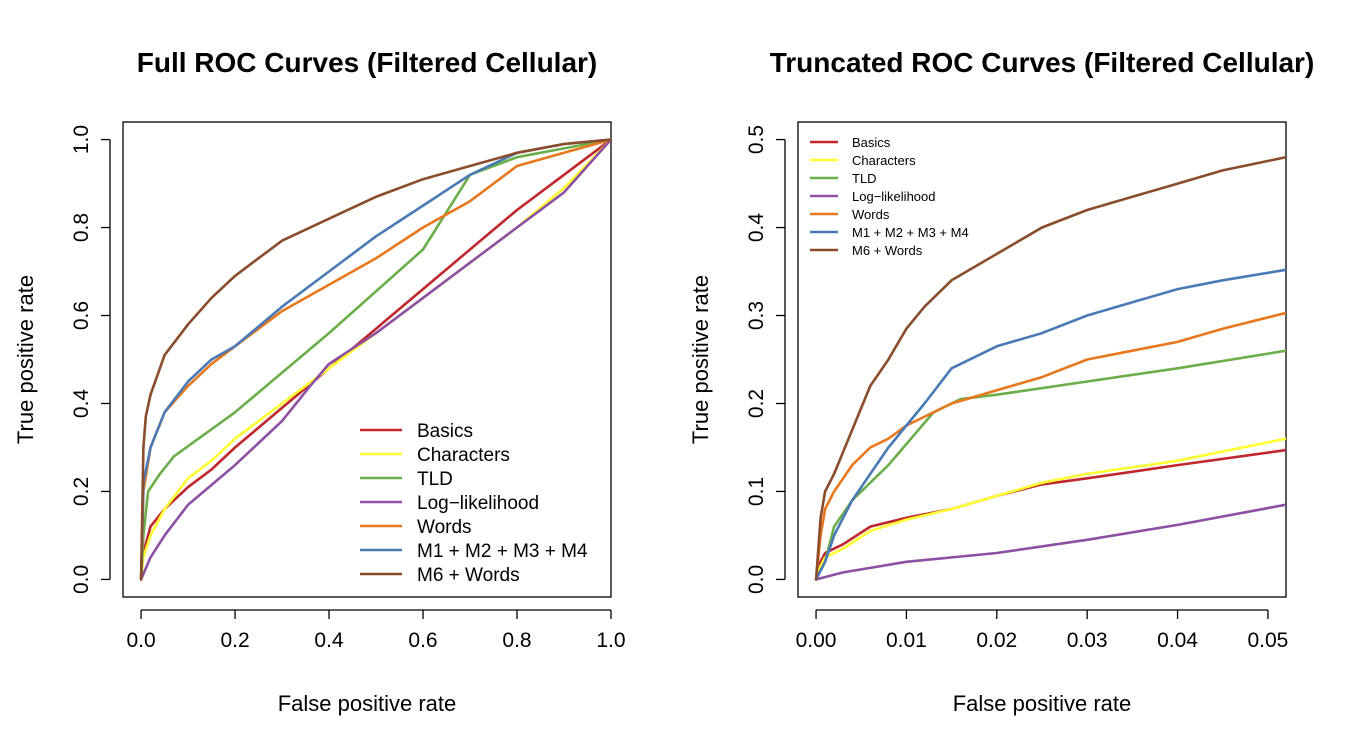  I want to click on x-tick-label: 0.0, so click(140, 640).